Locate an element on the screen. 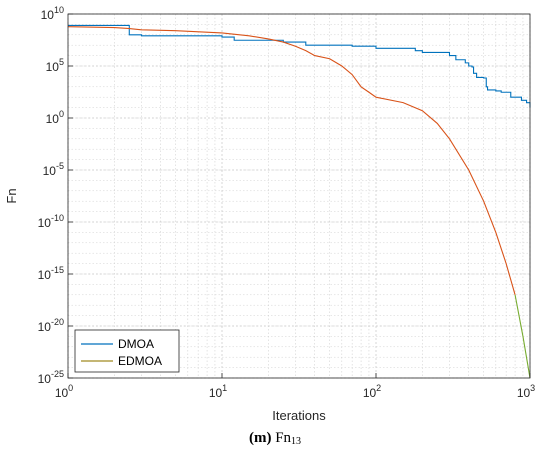 Image resolution: width=550 pixels, height=456 pixels. y-tick-exponent: -5 is located at coordinates (60, 166).